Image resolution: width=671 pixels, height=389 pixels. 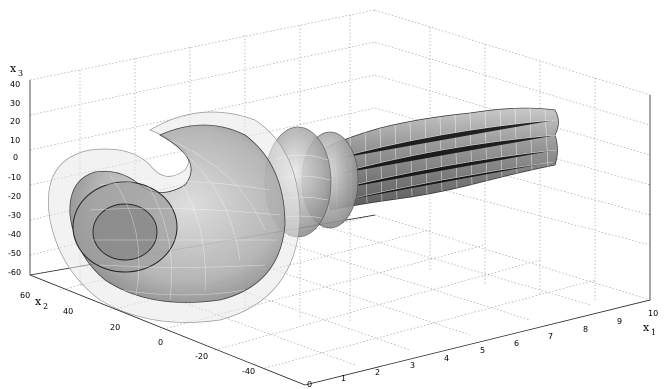 What do you see at coordinates (160, 342) in the screenshot?
I see `x2-tick: 0` at bounding box center [160, 342].